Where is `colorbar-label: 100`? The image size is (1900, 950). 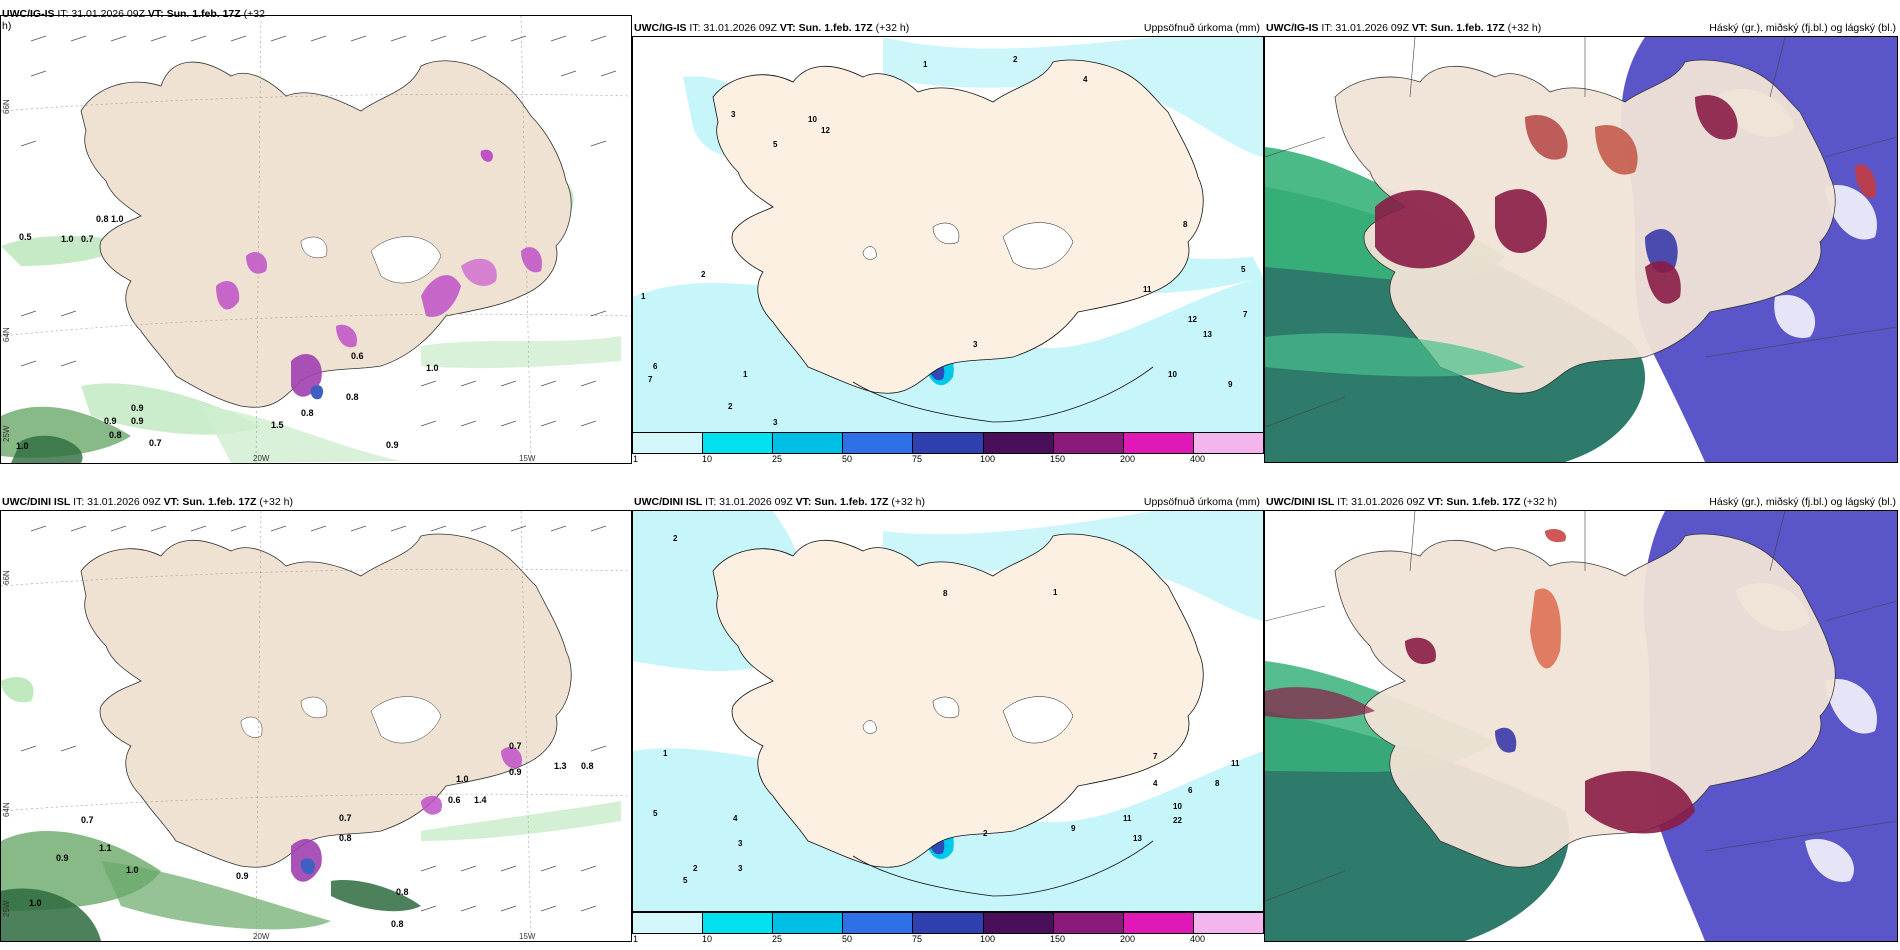 colorbar-label: 100 is located at coordinates (988, 939).